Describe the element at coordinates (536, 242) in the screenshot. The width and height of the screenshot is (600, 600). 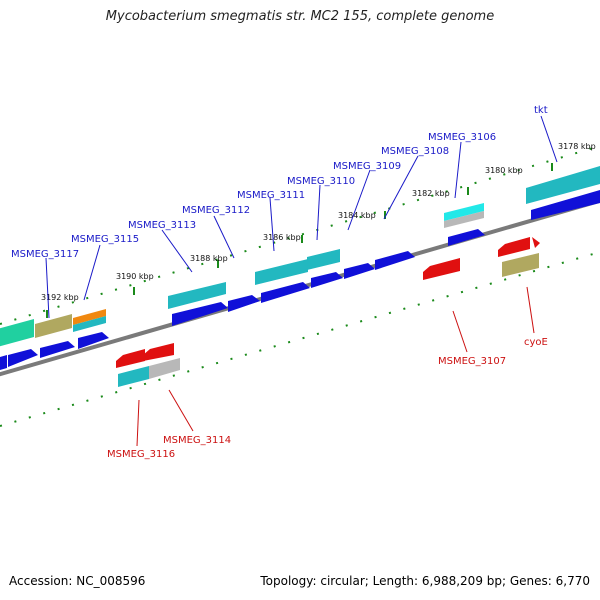
I see `gene-cds-red-small` at that location.